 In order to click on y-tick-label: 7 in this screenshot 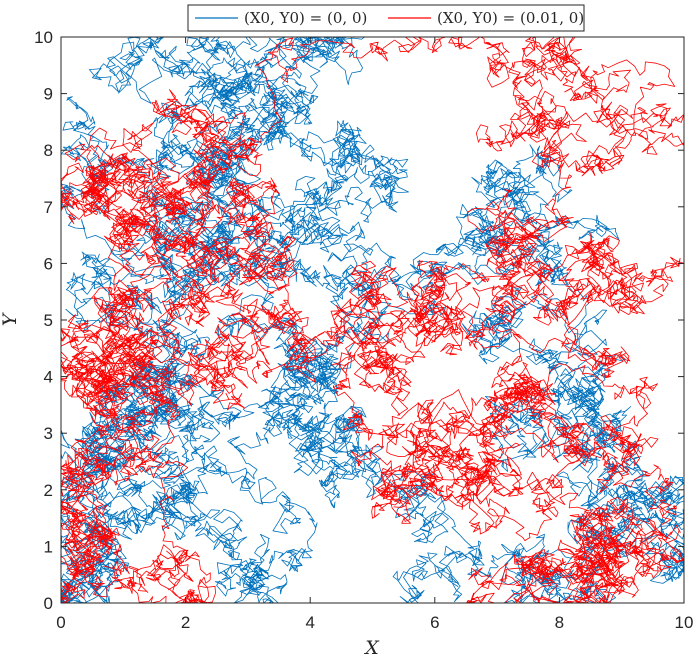, I will do `click(48, 207)`.